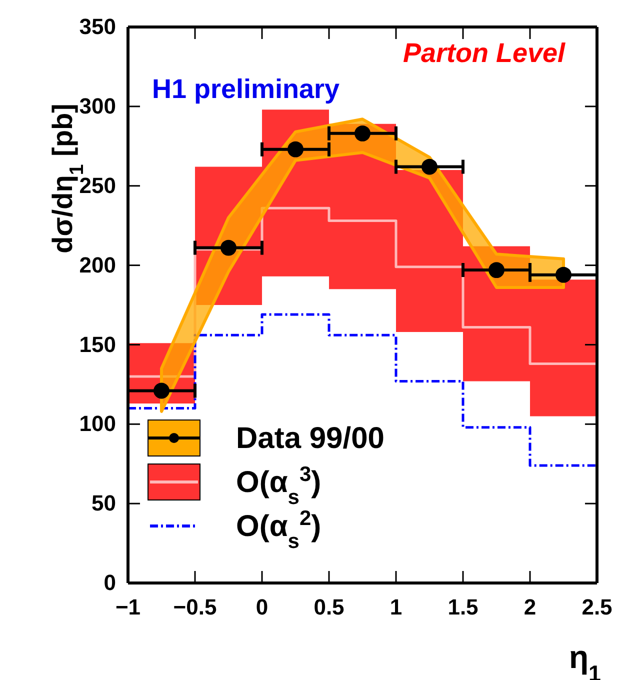 This screenshot has height=680, width=639. What do you see at coordinates (310, 438) in the screenshot?
I see `legend-label: Data 99/00` at bounding box center [310, 438].